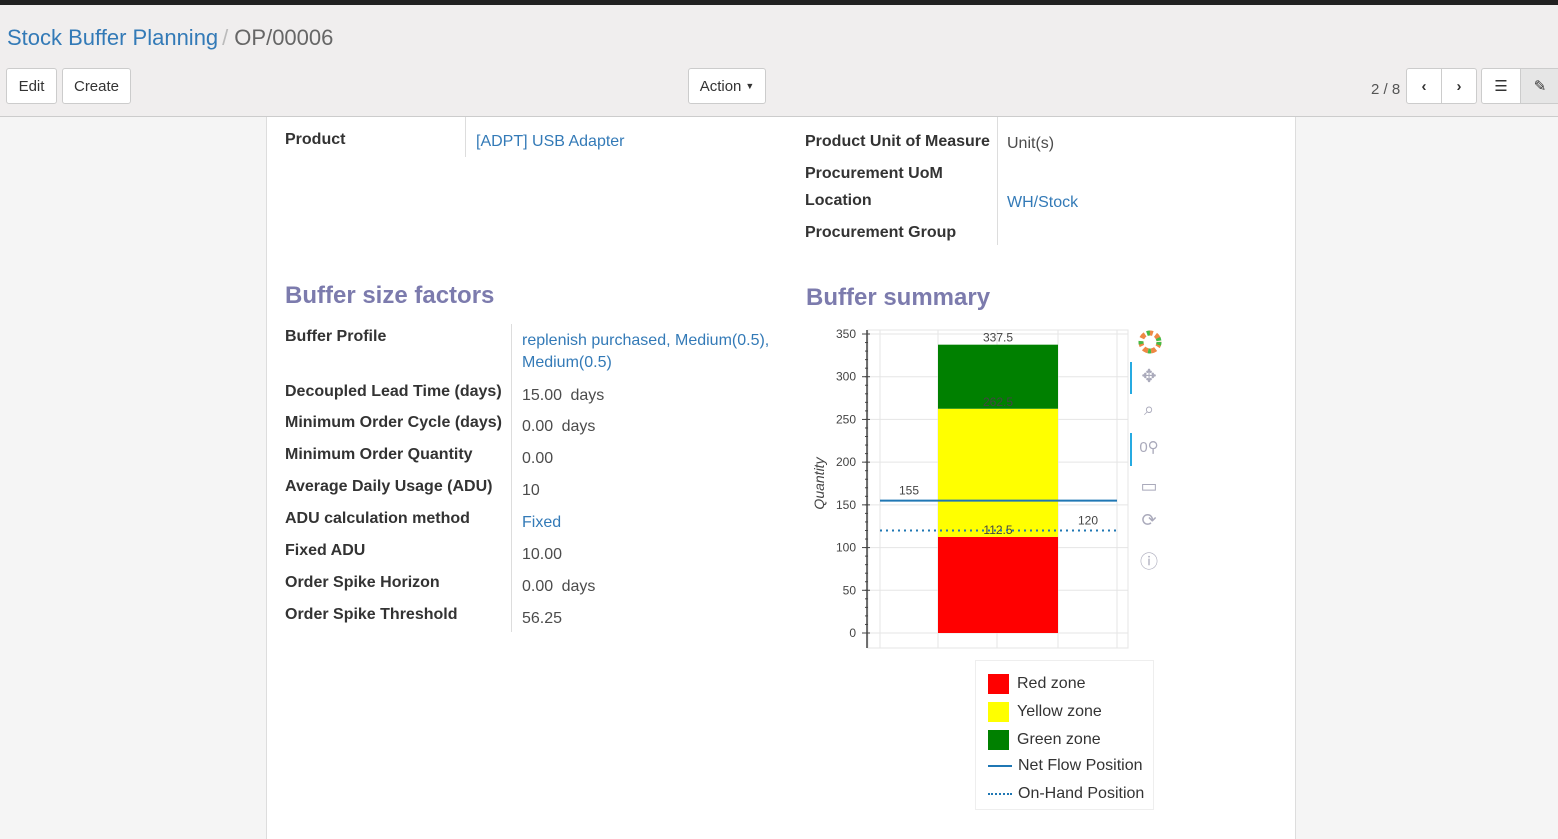  Describe the element at coordinates (998, 376) in the screenshot. I see `bar-green-zone` at that location.